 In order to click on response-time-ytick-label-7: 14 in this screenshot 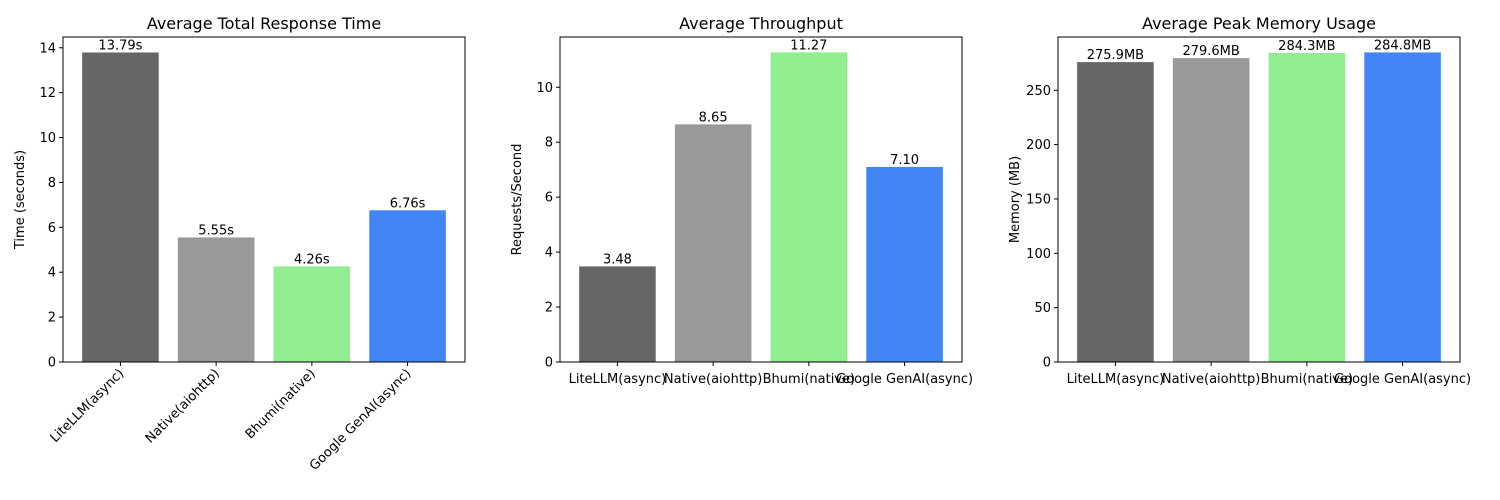, I will do `click(47, 48)`.